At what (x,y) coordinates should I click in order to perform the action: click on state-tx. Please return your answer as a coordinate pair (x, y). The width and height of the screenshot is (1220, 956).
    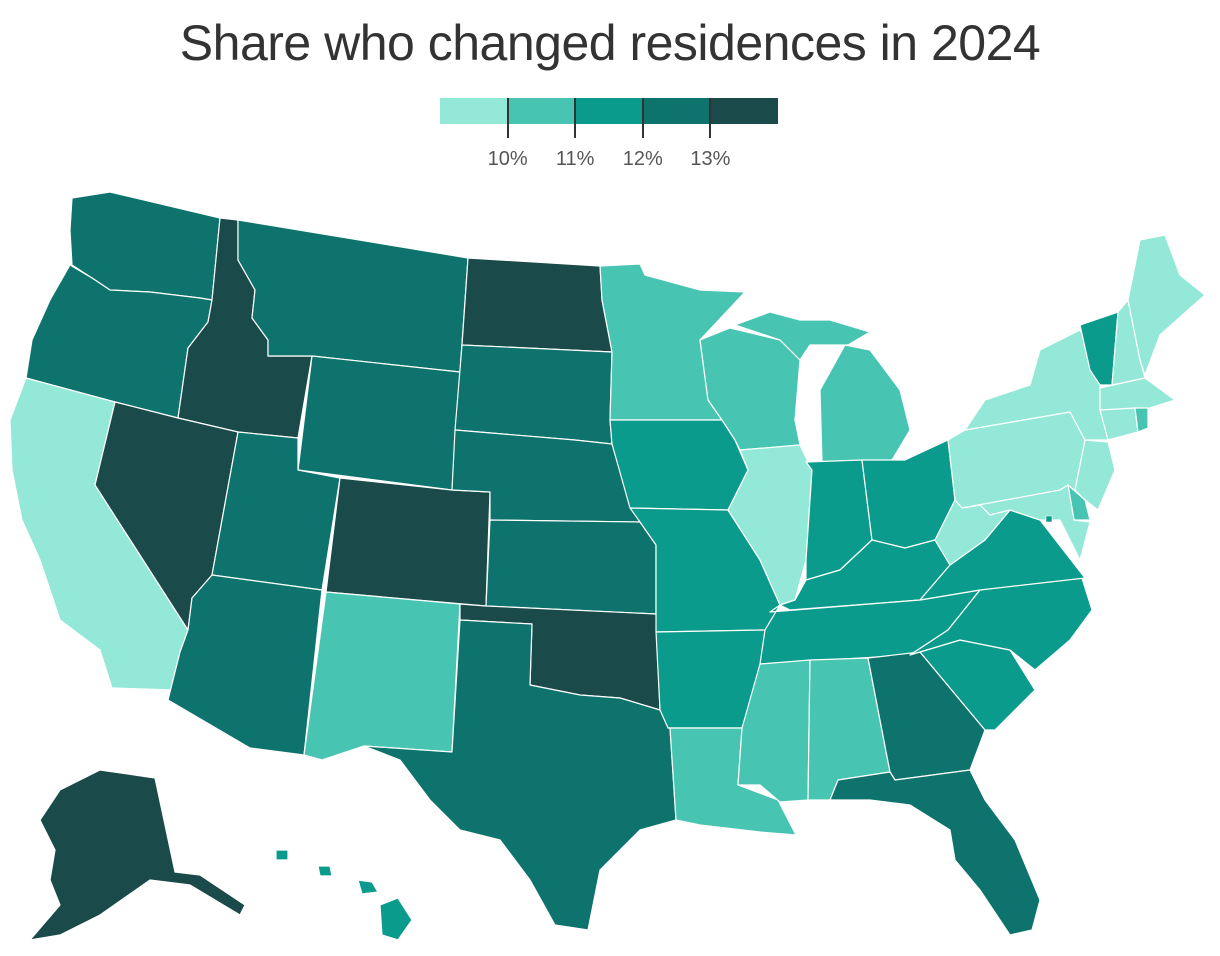
    Looking at the image, I should click on (520, 775).